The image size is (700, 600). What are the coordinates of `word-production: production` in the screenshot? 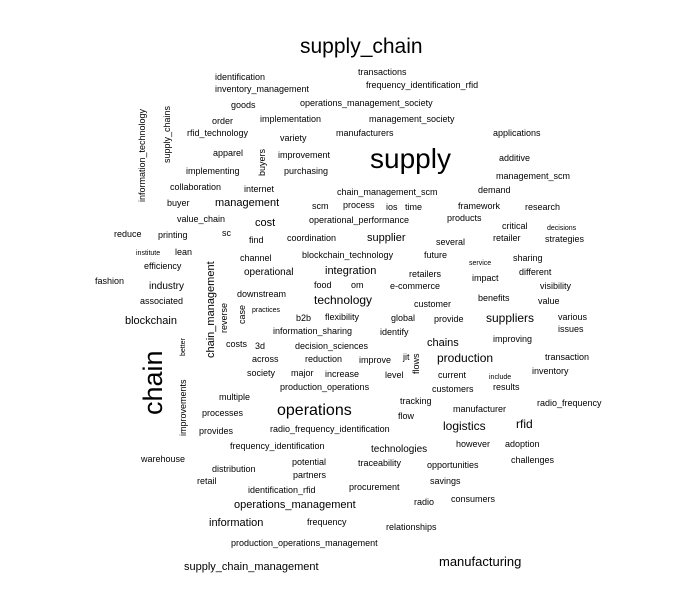 It's located at (465, 358).